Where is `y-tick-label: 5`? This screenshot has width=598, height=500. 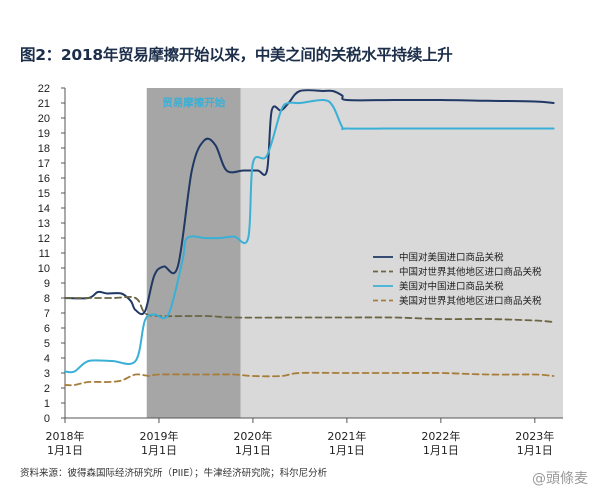 y-tick-label: 5 is located at coordinates (47, 344).